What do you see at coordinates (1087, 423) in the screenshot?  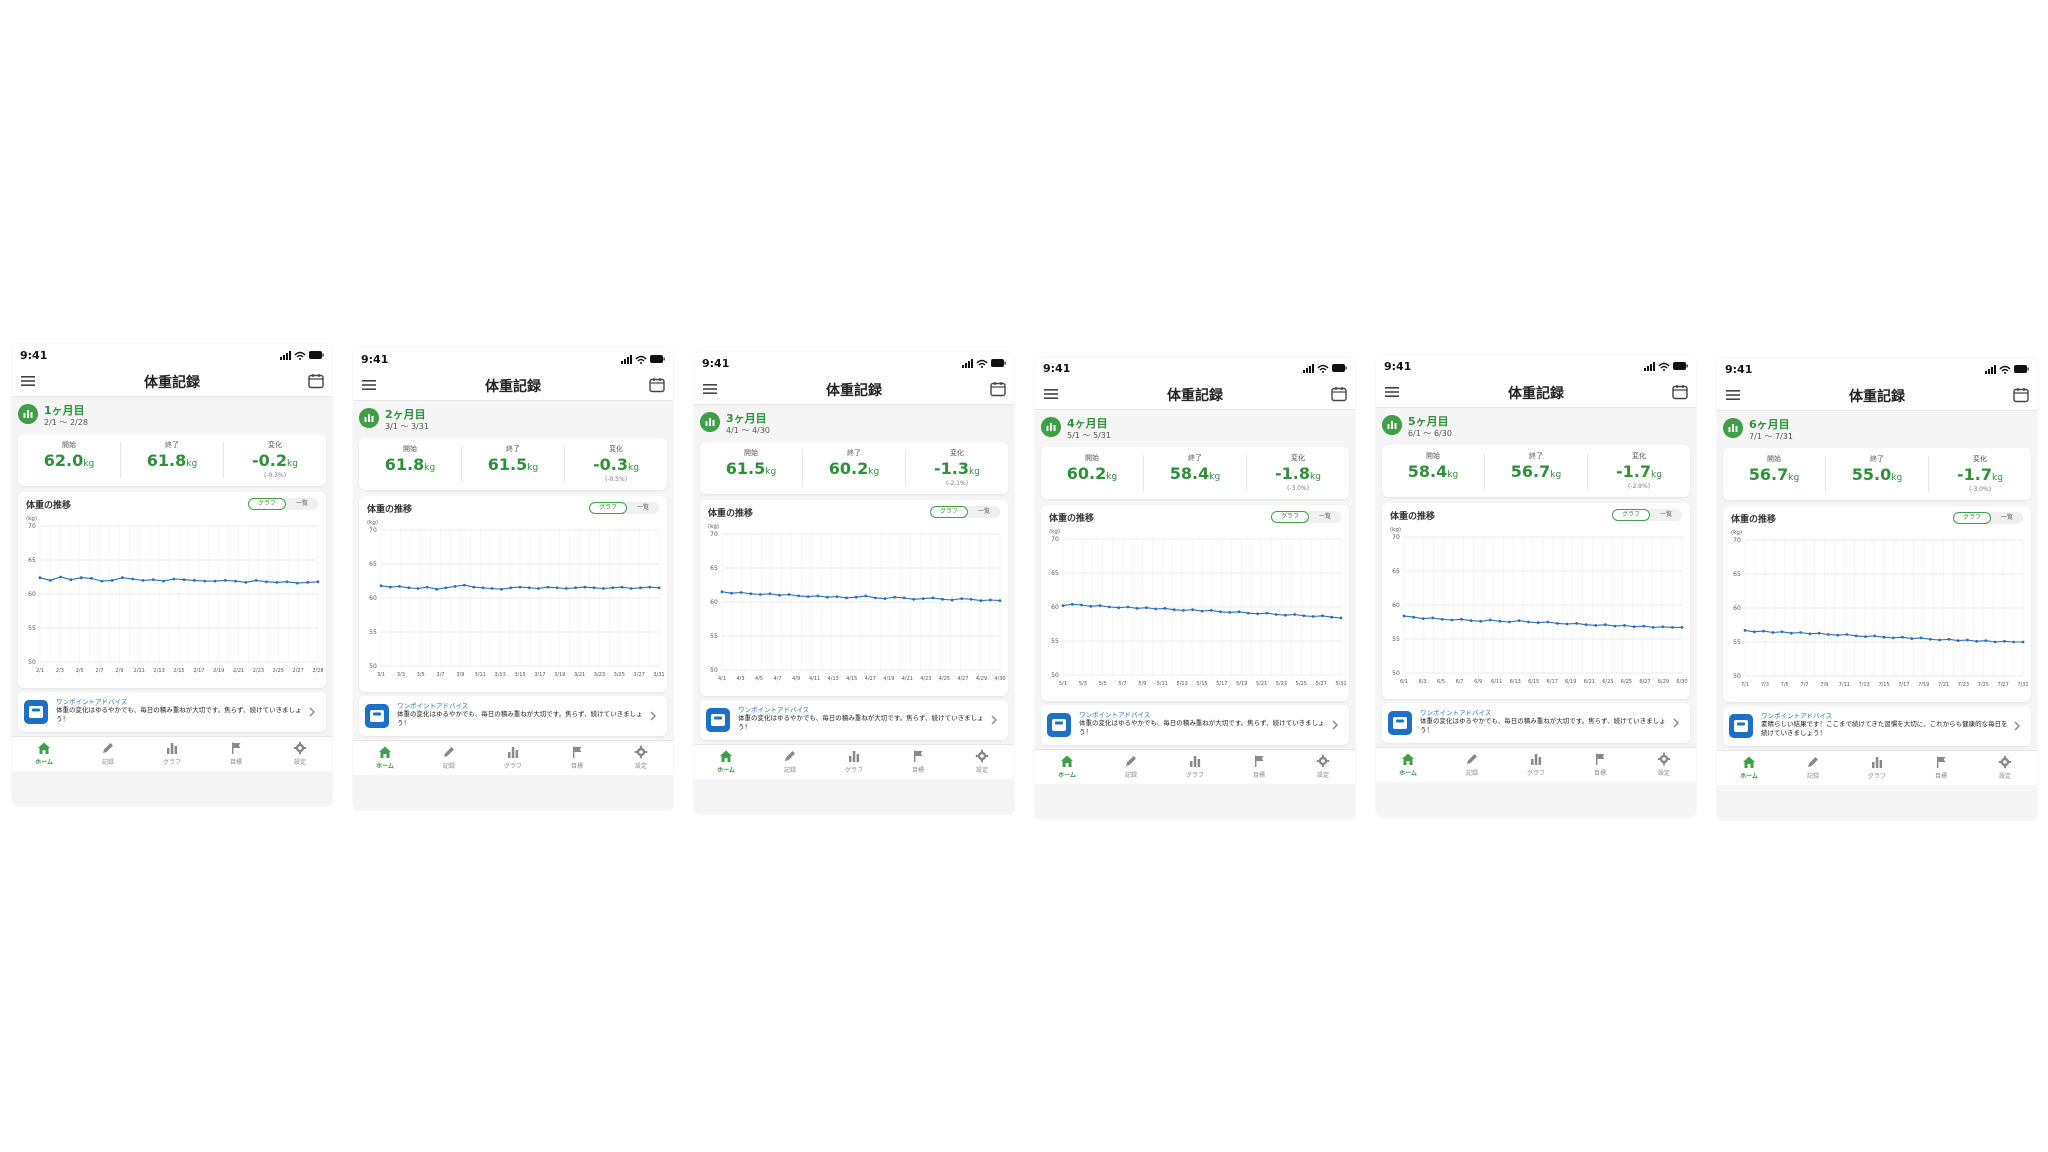 I see `month-title: 4ヶ月目` at bounding box center [1087, 423].